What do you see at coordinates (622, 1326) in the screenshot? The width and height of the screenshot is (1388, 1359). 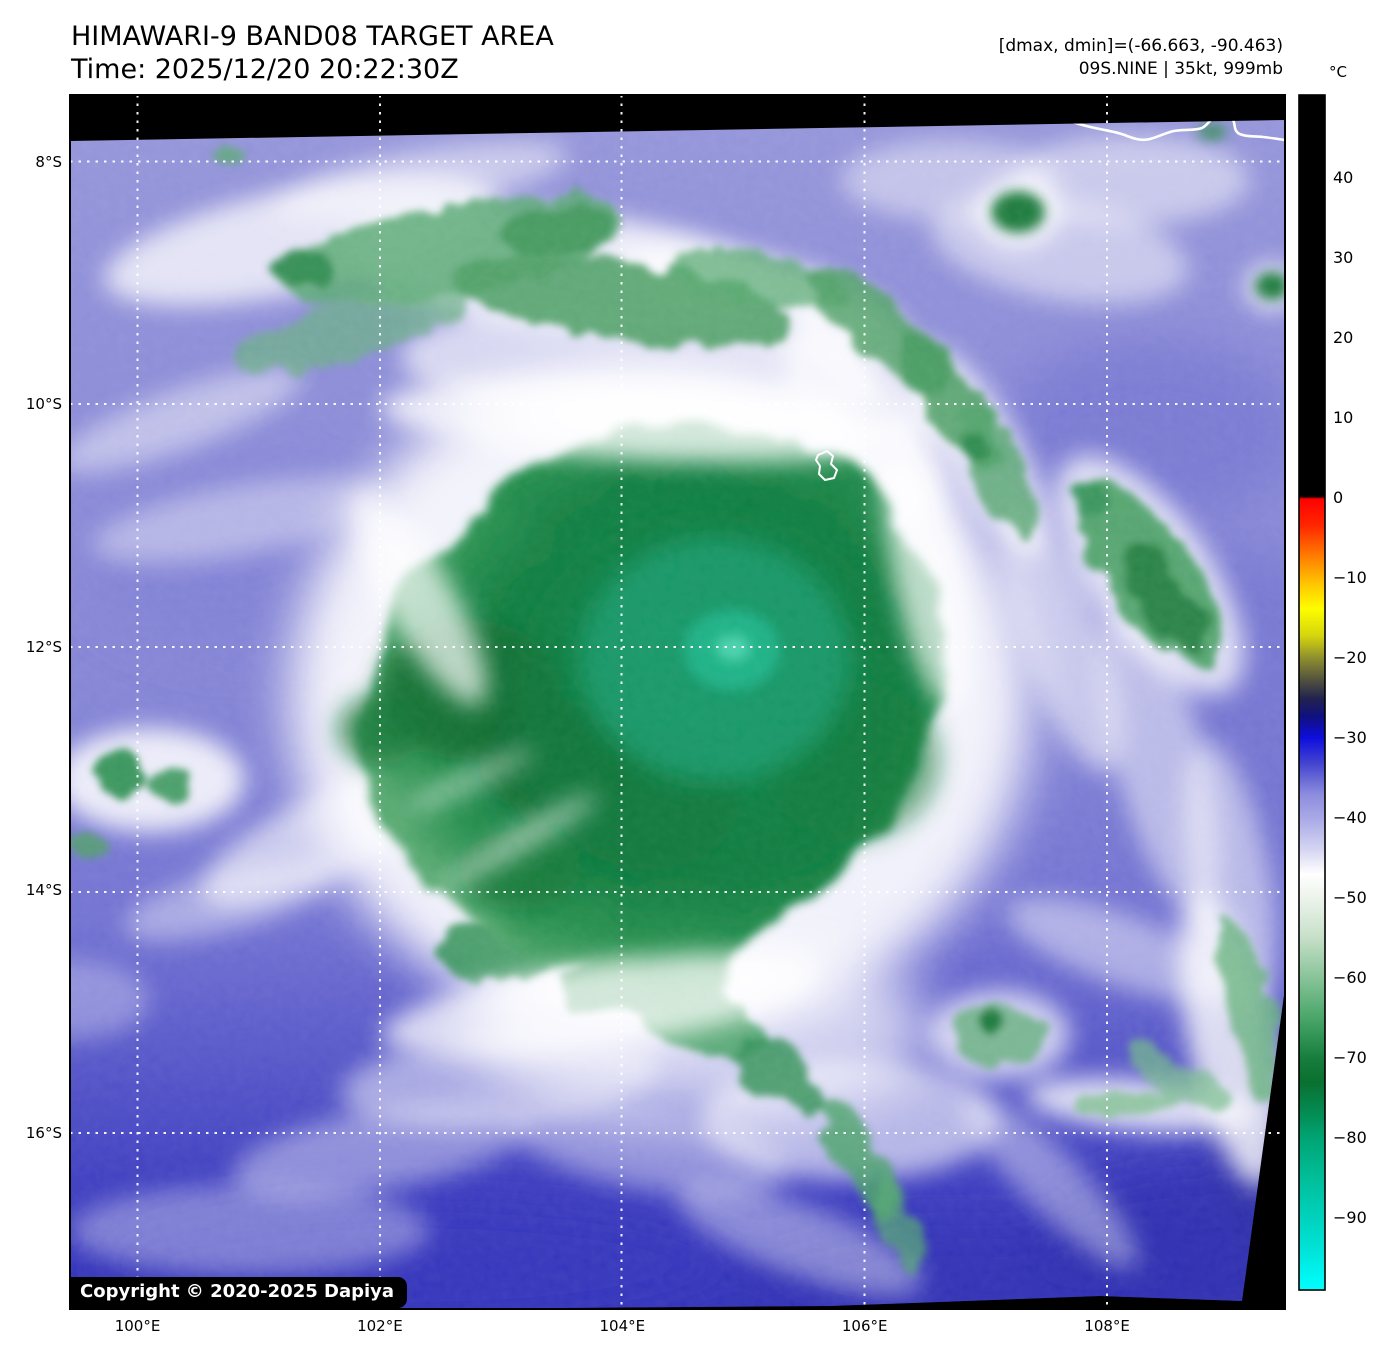 I see `lon-tick-label: 104°E` at bounding box center [622, 1326].